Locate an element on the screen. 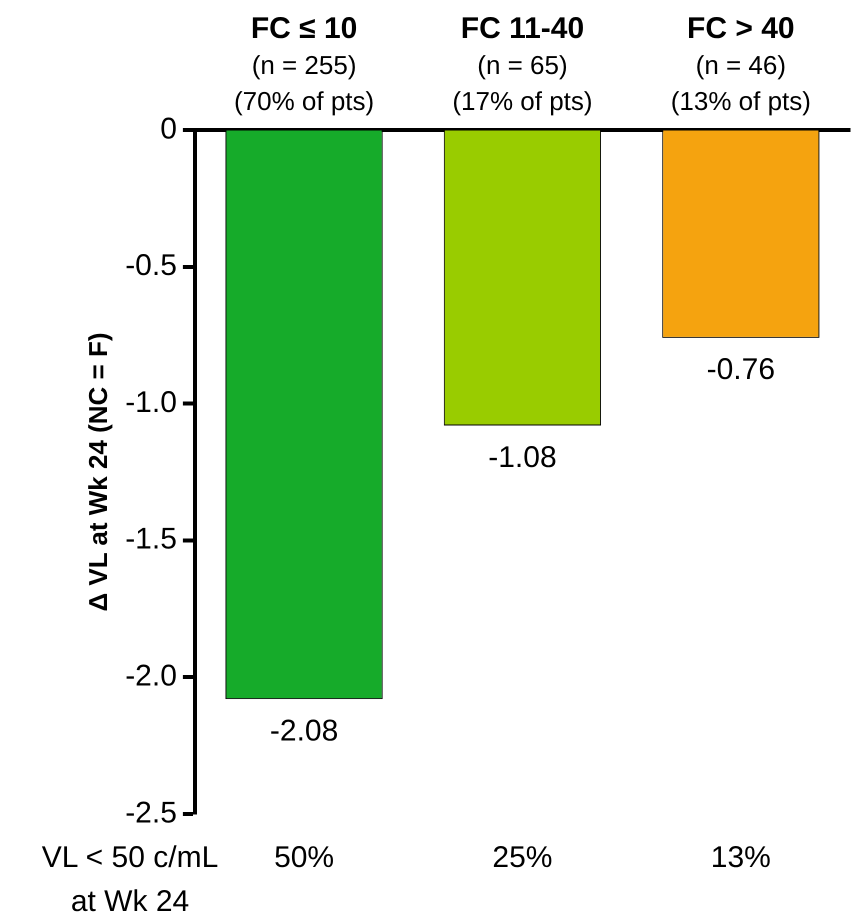 The width and height of the screenshot is (858, 920). y-tick-label: -2.0 is located at coordinates (151, 675).